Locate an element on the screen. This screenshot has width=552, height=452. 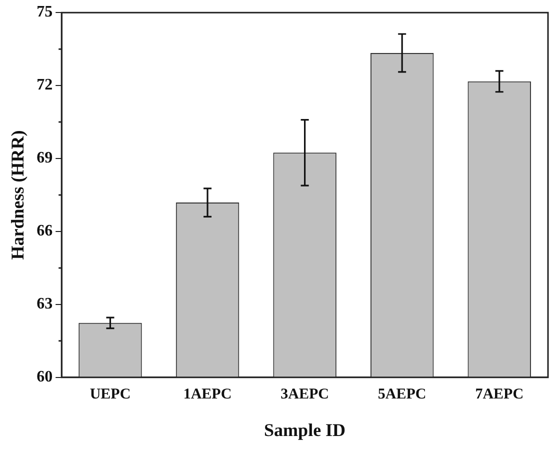
x-tick-label: 5AEPC is located at coordinates (402, 394).